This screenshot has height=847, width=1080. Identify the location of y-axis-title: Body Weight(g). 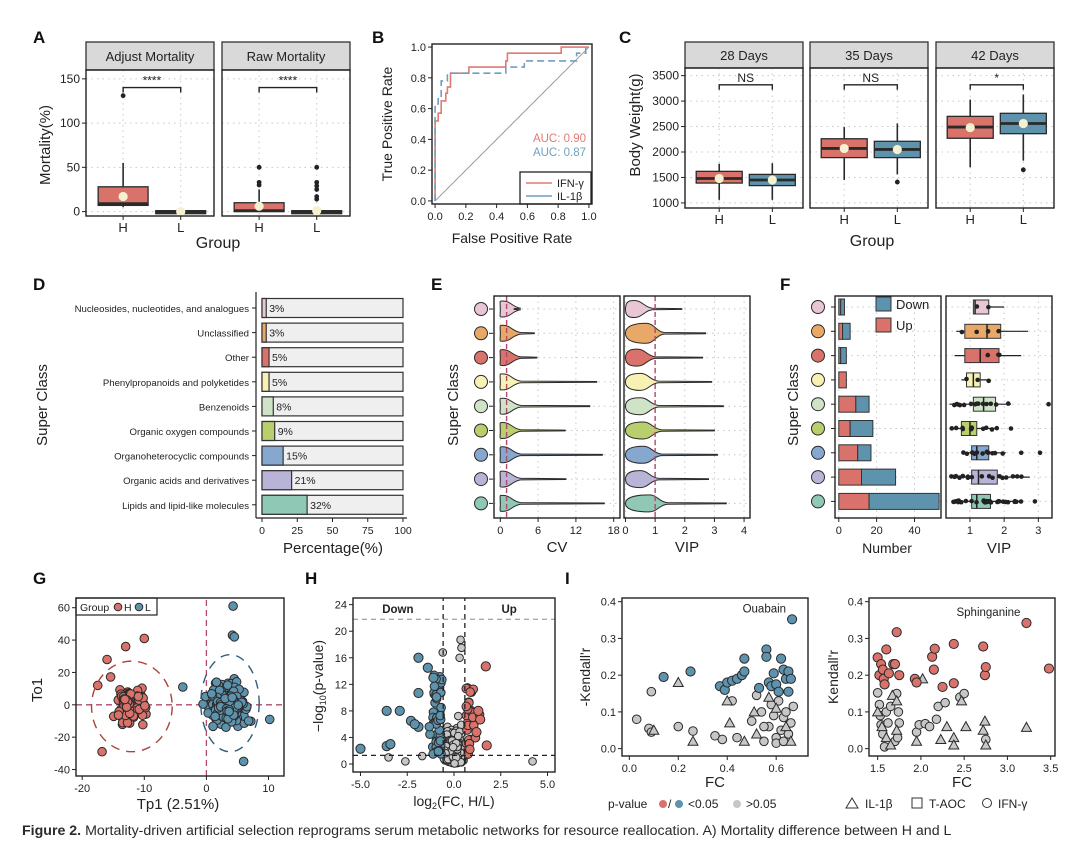
(635, 124).